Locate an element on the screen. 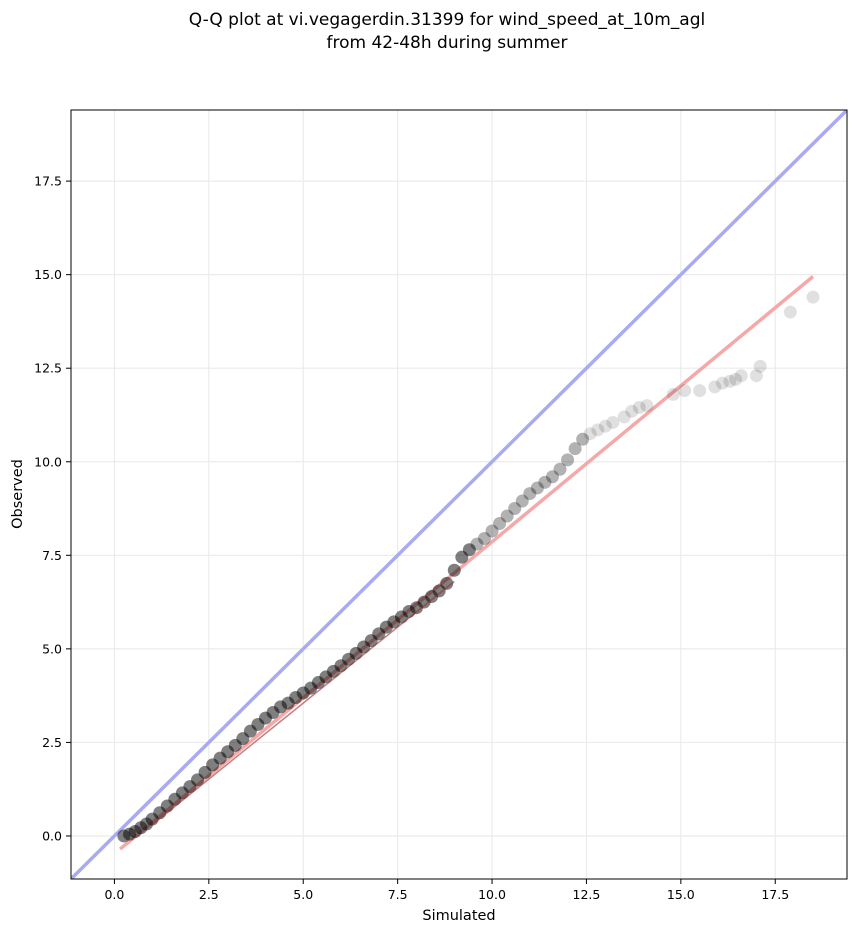 The height and width of the screenshot is (934, 856). y-tick-label-2: 5.0 is located at coordinates (52, 648).